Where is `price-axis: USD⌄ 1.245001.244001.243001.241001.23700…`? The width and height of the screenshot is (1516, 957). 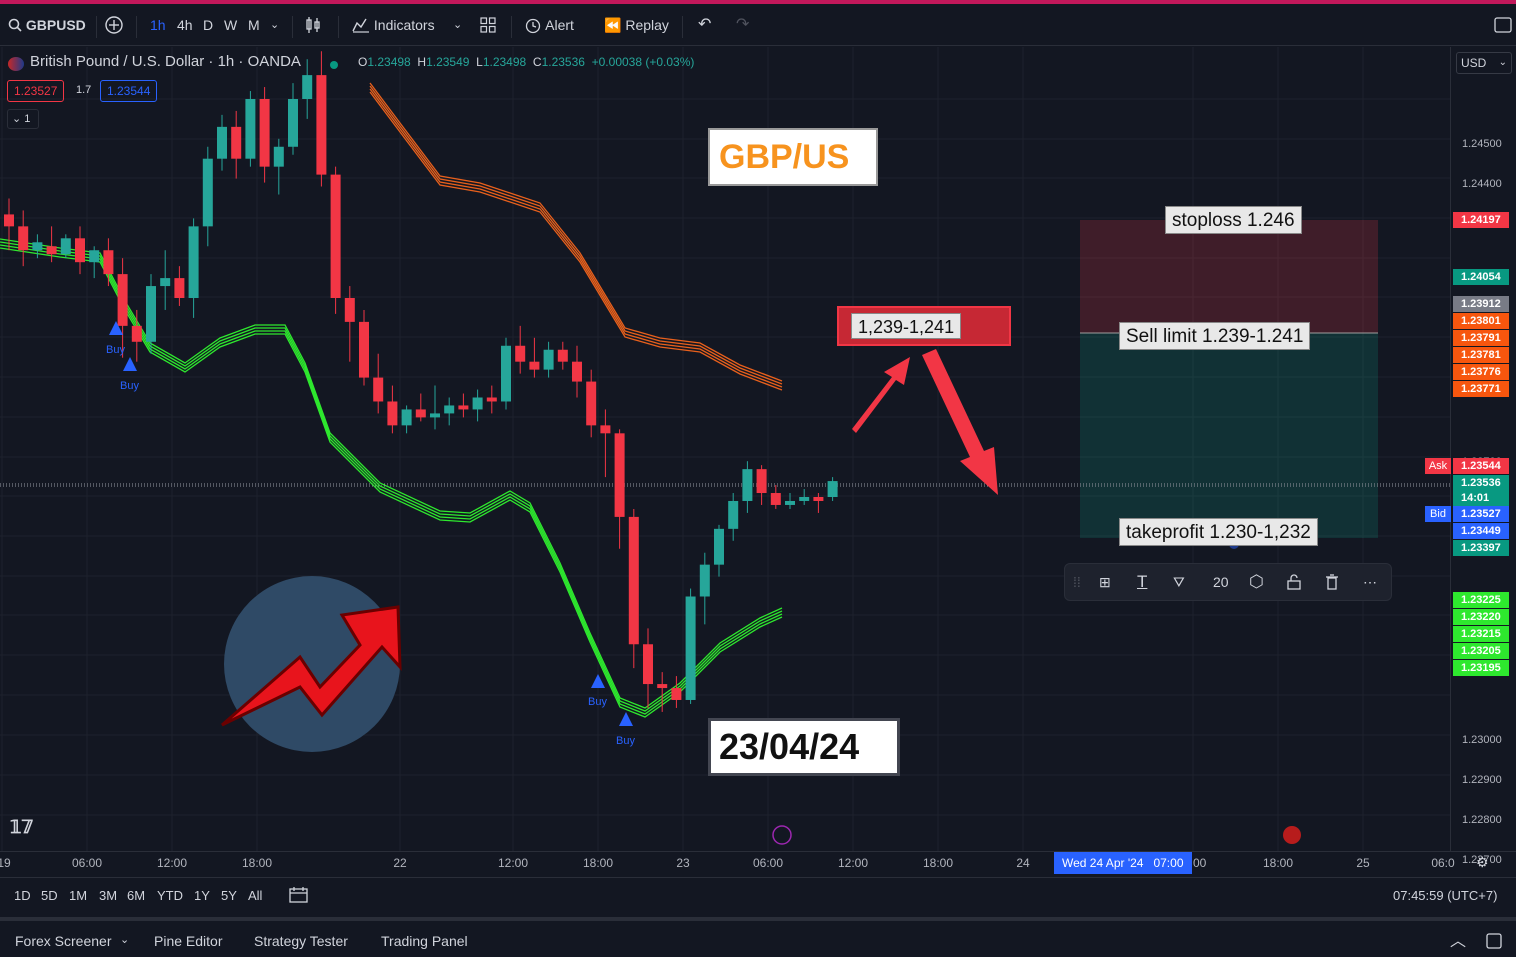 price-axis: USD⌄ 1.245001.244001.243001.241001.23700… is located at coordinates (1483, 456).